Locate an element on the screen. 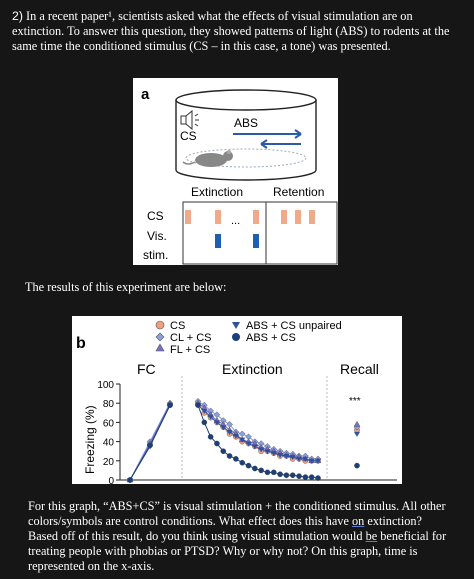 The width and height of the screenshot is (474, 579). question-underline-be: be is located at coordinates (371, 536).